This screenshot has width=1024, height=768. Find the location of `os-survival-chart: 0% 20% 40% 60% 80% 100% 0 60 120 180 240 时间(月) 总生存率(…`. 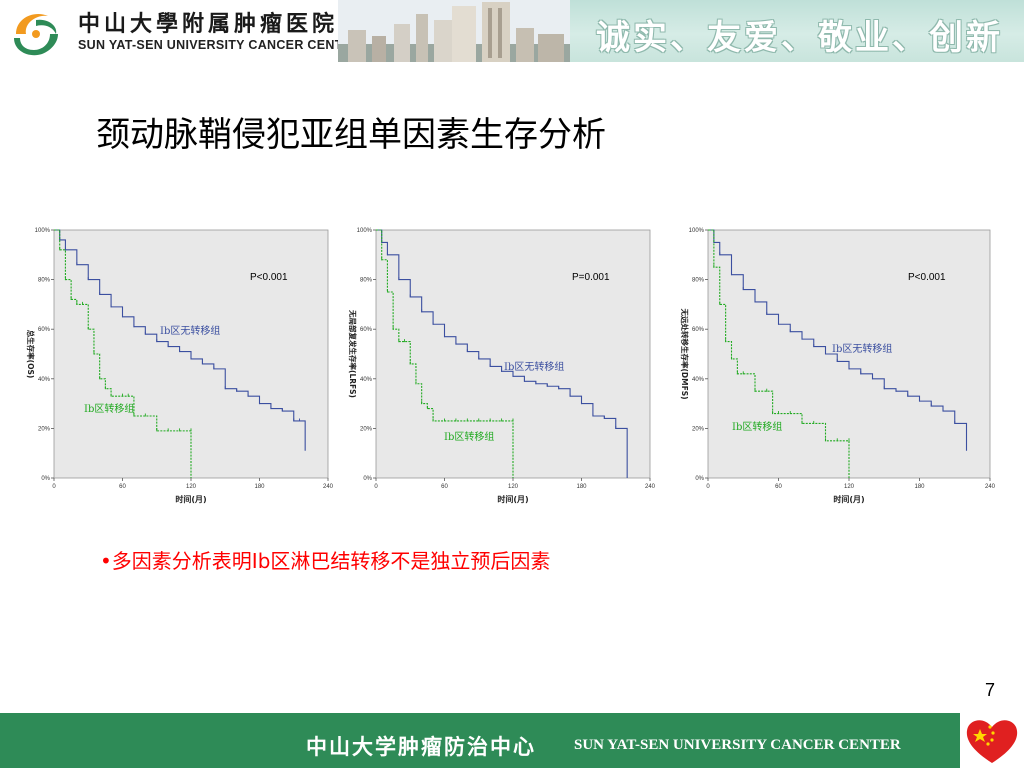

os-survival-chart: 0% 20% 40% 60% 80% 100% 0 60 120 180 240 时间(月) 总生存率(… is located at coordinates (177, 367).